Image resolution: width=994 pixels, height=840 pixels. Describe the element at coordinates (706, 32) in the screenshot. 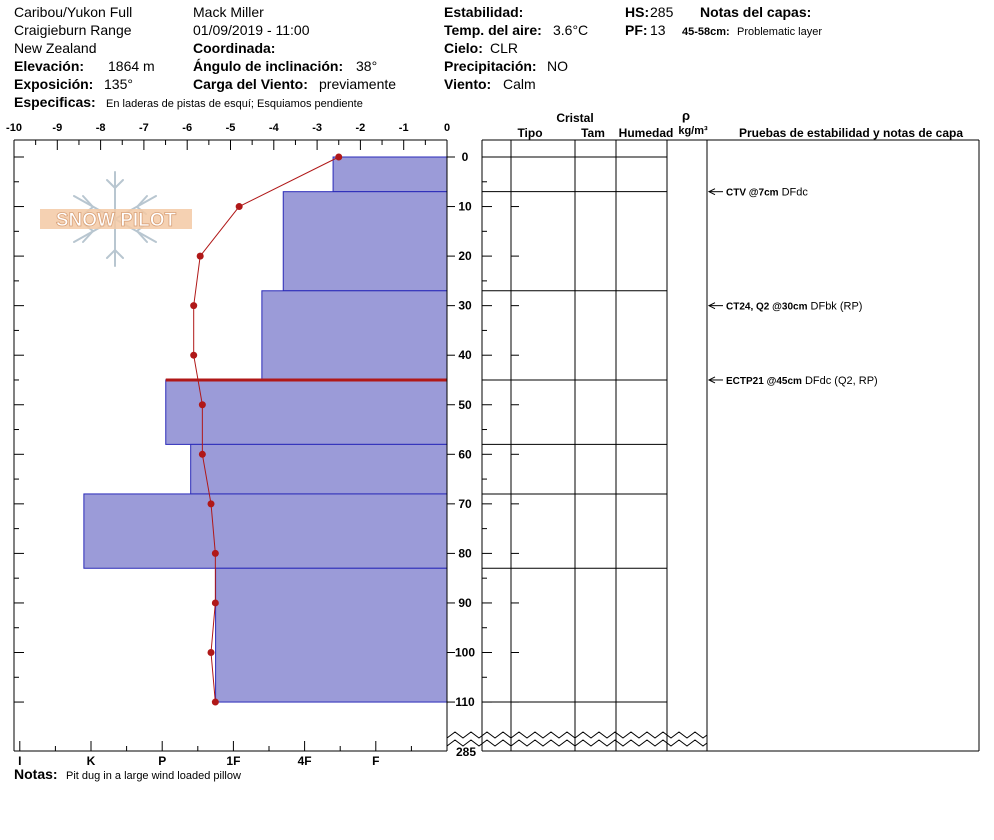

I see `layer-note-range: 45-58cm:` at that location.